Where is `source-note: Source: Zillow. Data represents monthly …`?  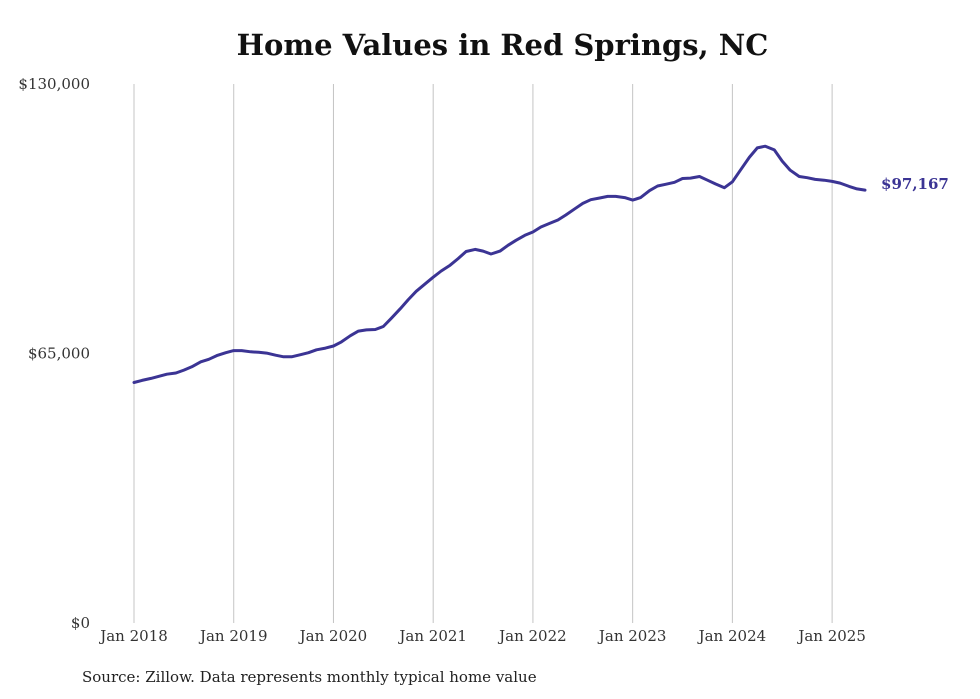
source-note: Source: Zillow. Data represents monthly … is located at coordinates (309, 677).